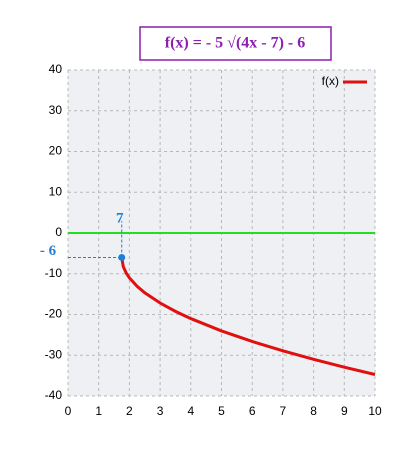 The image size is (412, 472). Describe the element at coordinates (68, 411) in the screenshot. I see `x-tick-label: 0` at that location.